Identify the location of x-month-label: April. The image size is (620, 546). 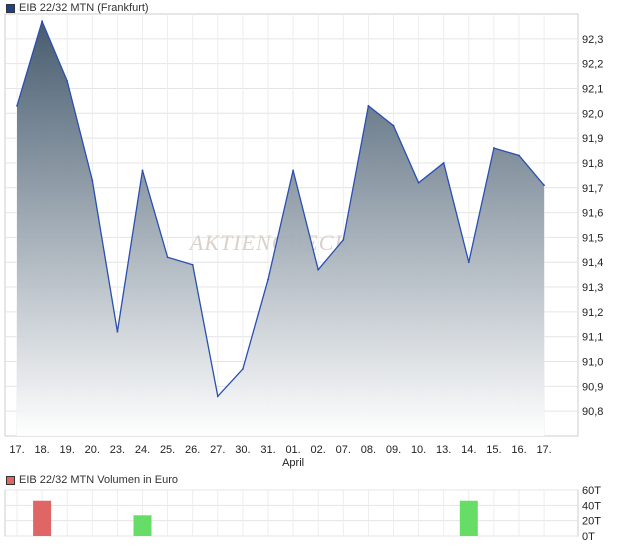
(293, 463).